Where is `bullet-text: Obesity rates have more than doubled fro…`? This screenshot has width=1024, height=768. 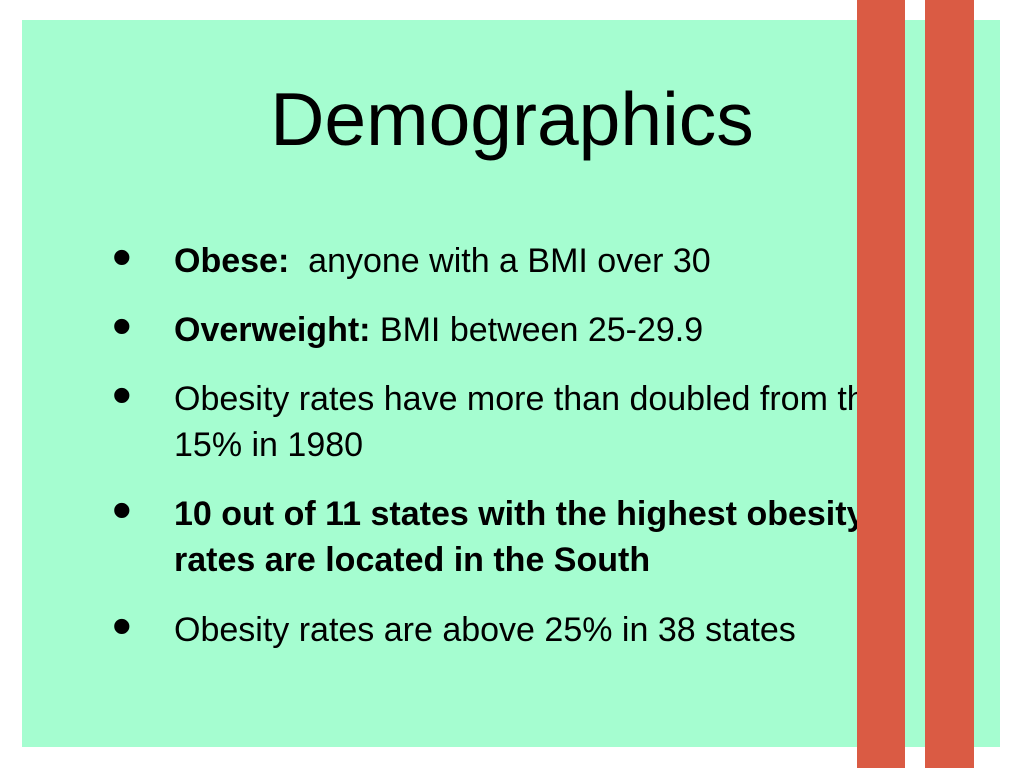 bullet-text: Obesity rates have more than doubled fro… is located at coordinates (529, 422).